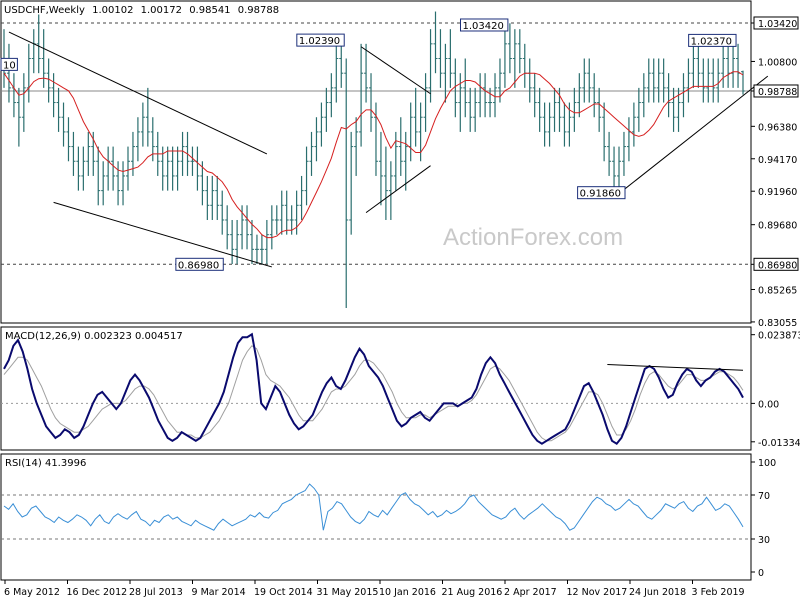  What do you see at coordinates (777, 160) in the screenshot?
I see `price-tick-label: 0.94170` at bounding box center [777, 160].